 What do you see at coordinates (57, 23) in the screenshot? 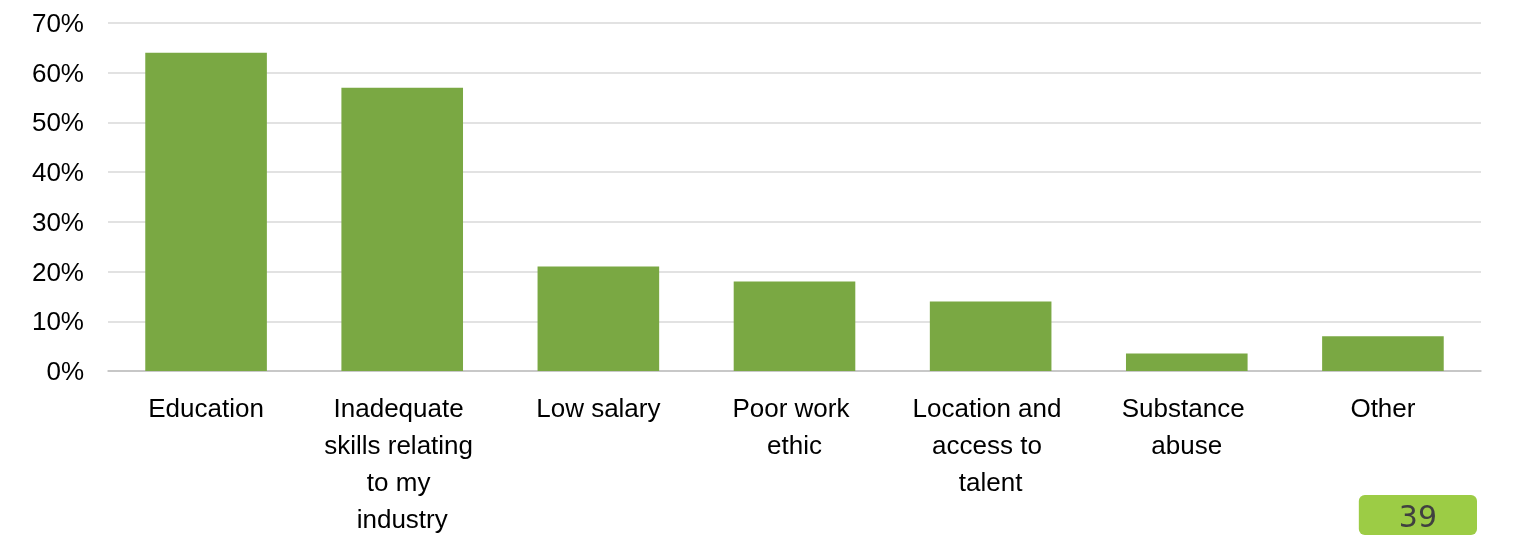
I see `y-tick-label: 70%` at bounding box center [57, 23].